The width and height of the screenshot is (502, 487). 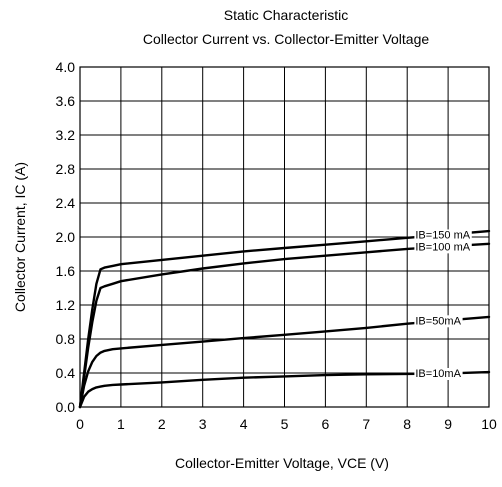 What do you see at coordinates (489, 424) in the screenshot?
I see `x-tick-label: 10` at bounding box center [489, 424].